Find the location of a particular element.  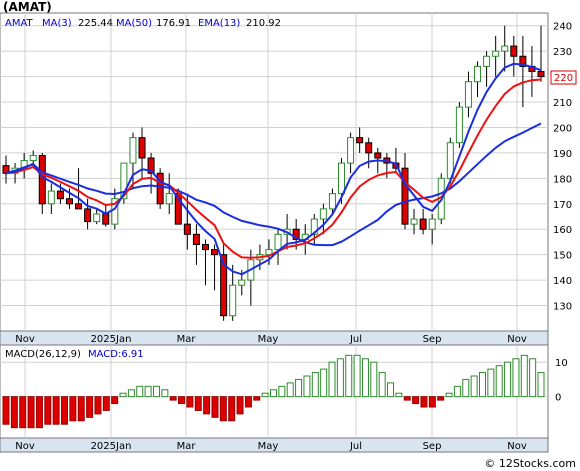

price-y-tick: 210 is located at coordinates (562, 103).